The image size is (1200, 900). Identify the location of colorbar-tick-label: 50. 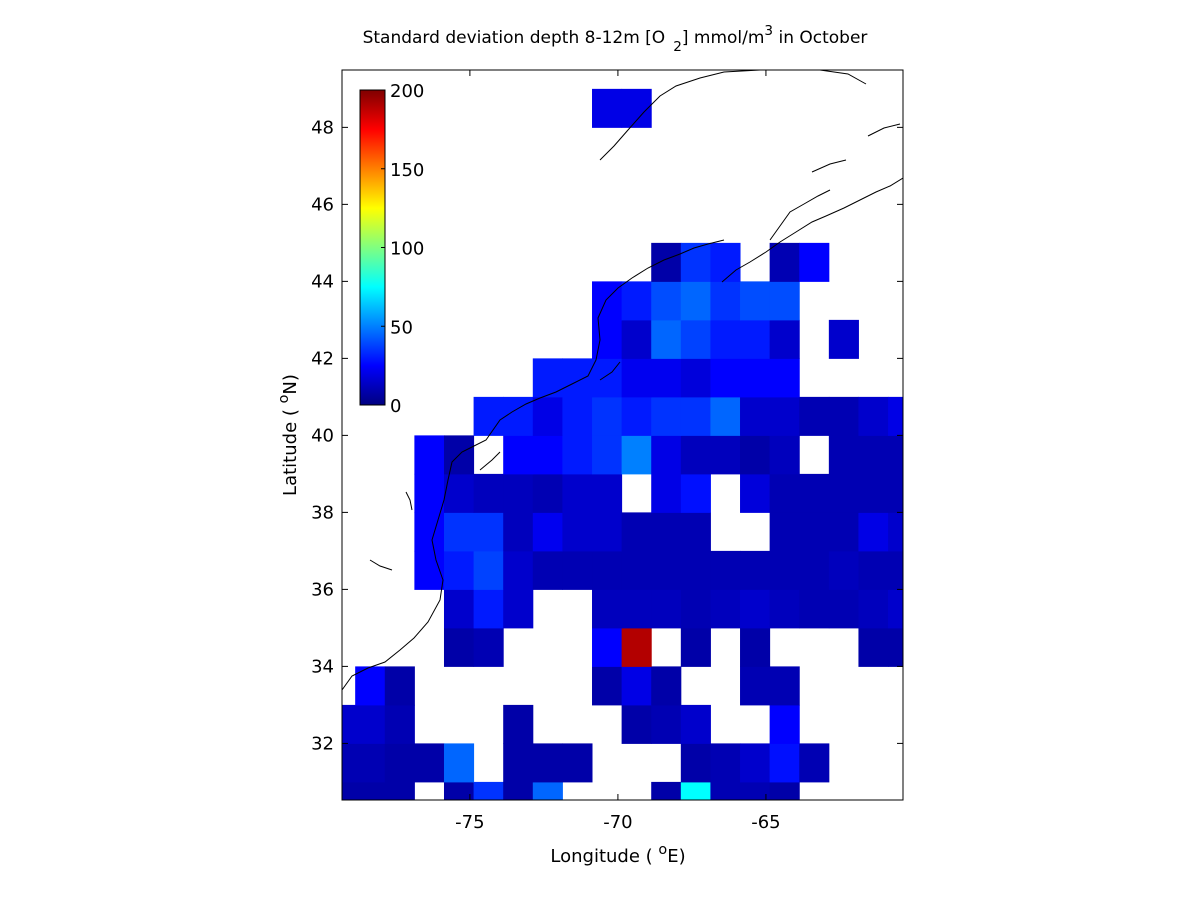
(401, 327).